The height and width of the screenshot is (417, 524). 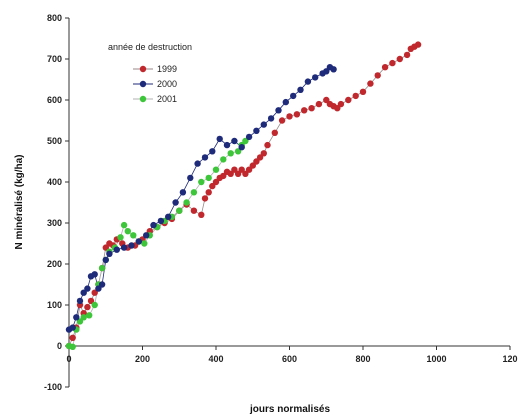 What do you see at coordinates (54, 182) in the screenshot?
I see `y-tick-label: 400` at bounding box center [54, 182].